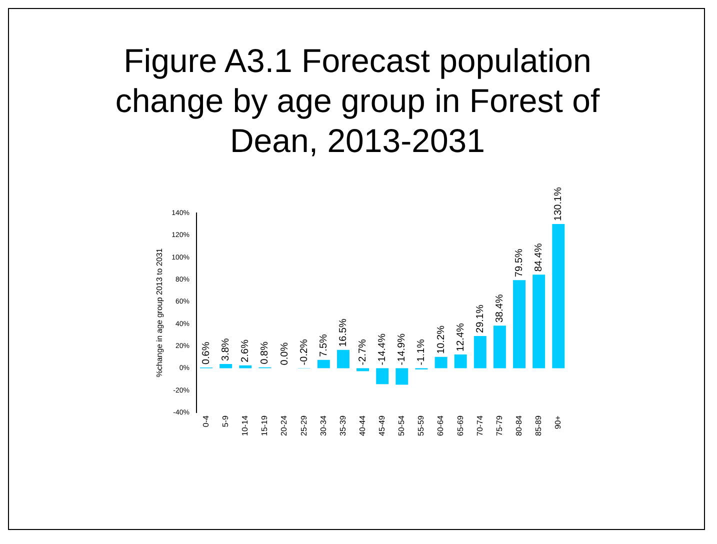  Describe the element at coordinates (558, 422) in the screenshot. I see `x-tick-label: 90+` at that location.